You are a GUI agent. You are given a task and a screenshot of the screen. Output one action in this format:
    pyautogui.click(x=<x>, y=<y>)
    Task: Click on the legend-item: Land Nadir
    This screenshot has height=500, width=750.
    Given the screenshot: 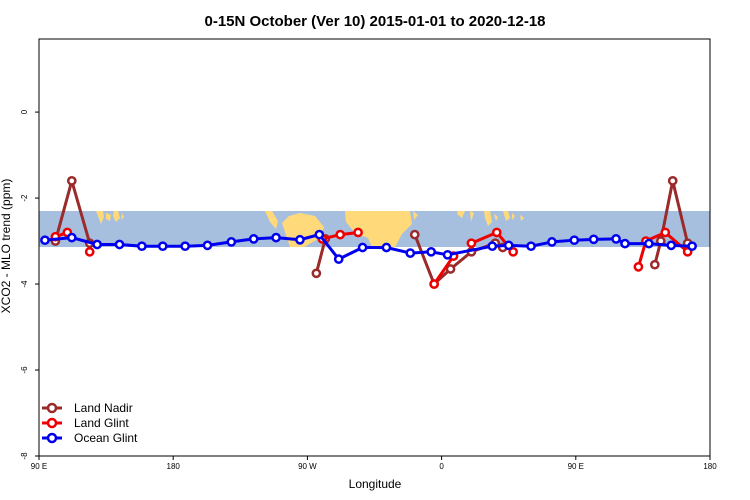 What is the action you would take?
    pyautogui.click(x=87, y=408)
    